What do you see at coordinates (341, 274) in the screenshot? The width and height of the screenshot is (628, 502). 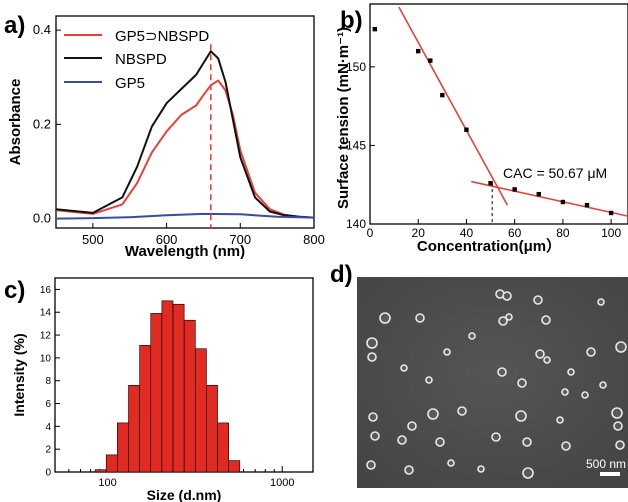 I see `panel-label-d: d)` at bounding box center [341, 274].